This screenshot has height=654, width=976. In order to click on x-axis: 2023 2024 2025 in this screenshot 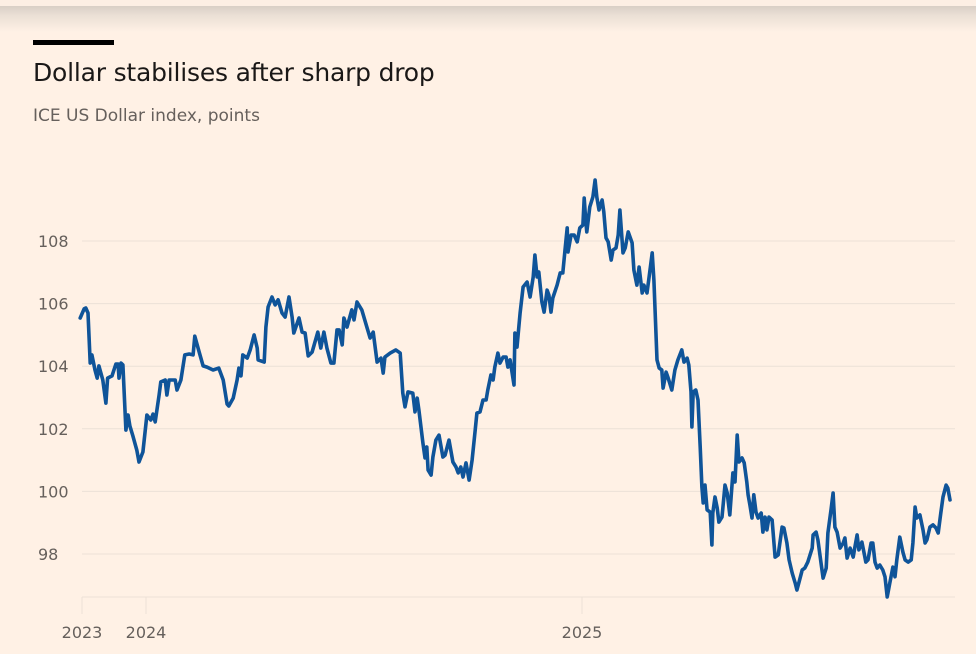, I will do `click(508, 619)`.